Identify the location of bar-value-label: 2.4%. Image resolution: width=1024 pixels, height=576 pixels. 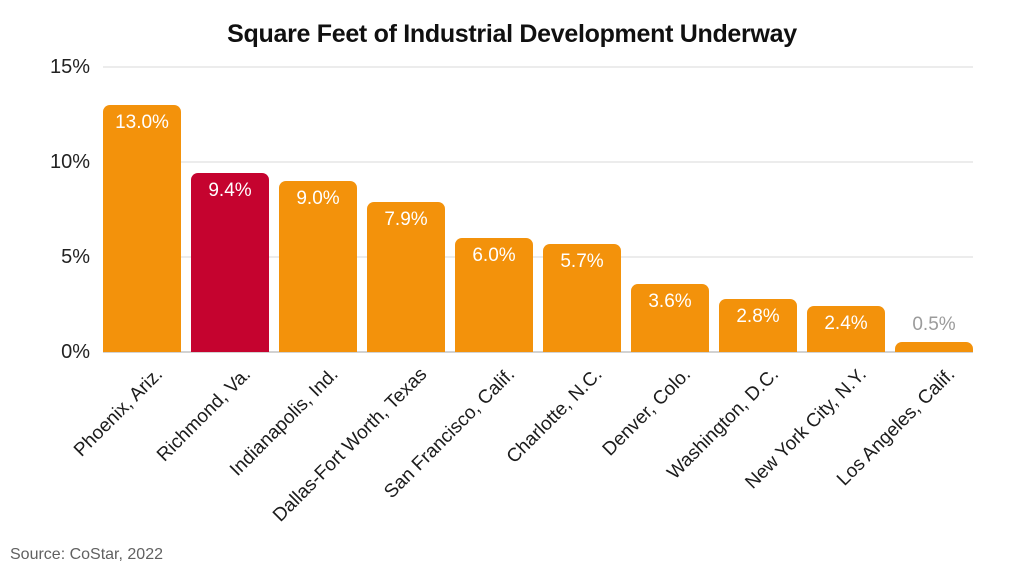
(846, 323).